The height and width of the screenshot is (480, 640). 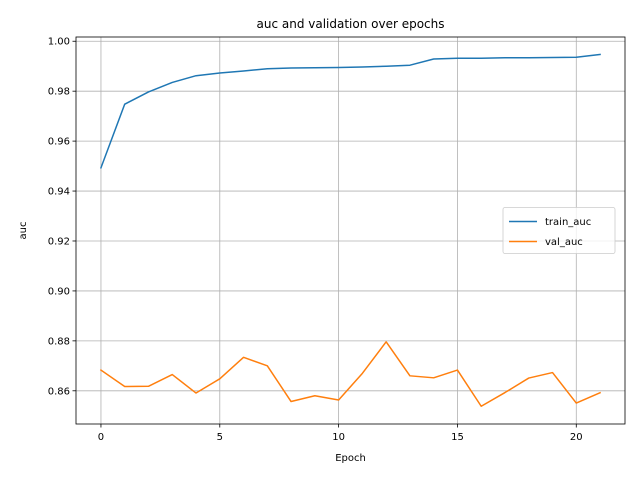 I want to click on y-tick-label: 1.00, so click(x=59, y=42).